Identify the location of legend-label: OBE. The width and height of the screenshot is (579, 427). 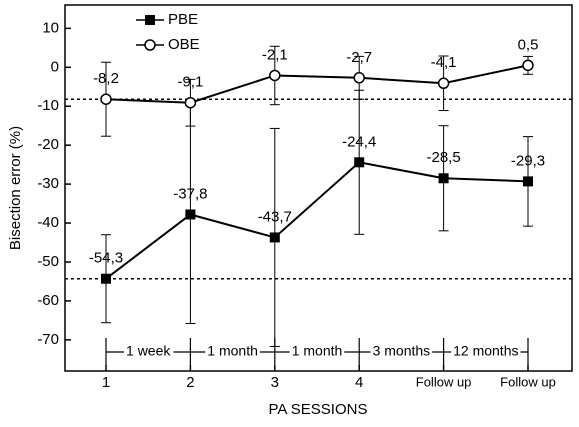
(184, 44).